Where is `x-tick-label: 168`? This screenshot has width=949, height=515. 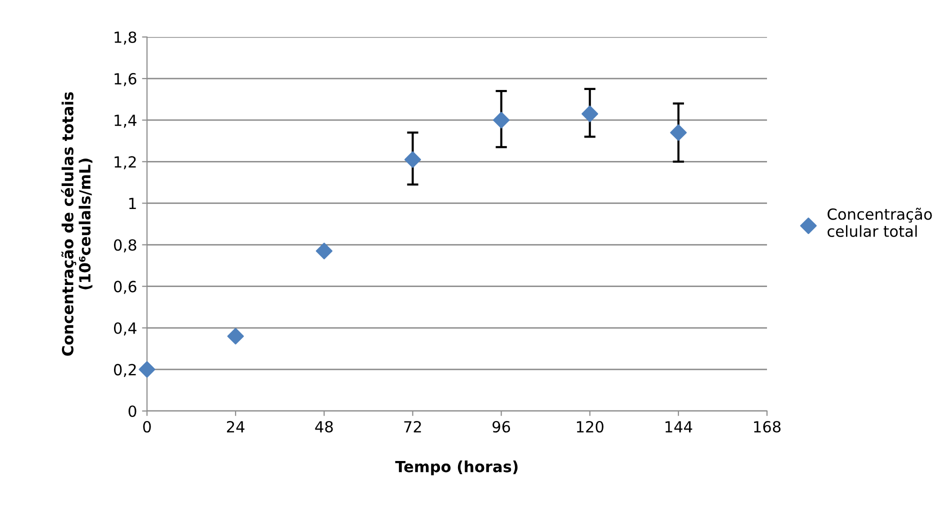
x-tick-label: 168 is located at coordinates (767, 426).